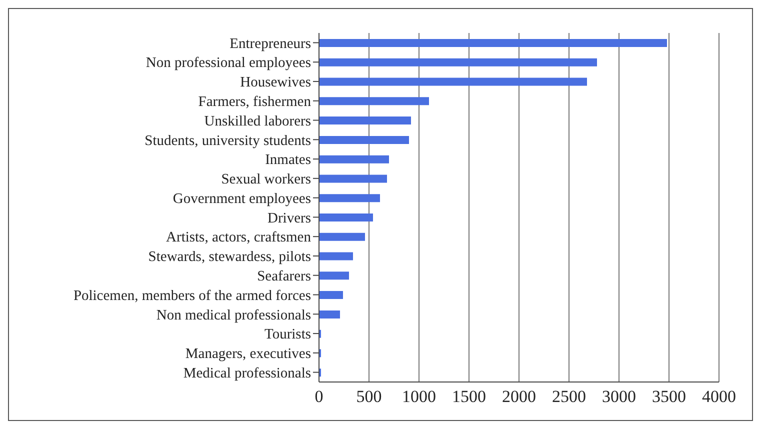 The width and height of the screenshot is (761, 429). What do you see at coordinates (239, 238) in the screenshot?
I see `y-tick-label: Artists, actors, craftsmen` at bounding box center [239, 238].